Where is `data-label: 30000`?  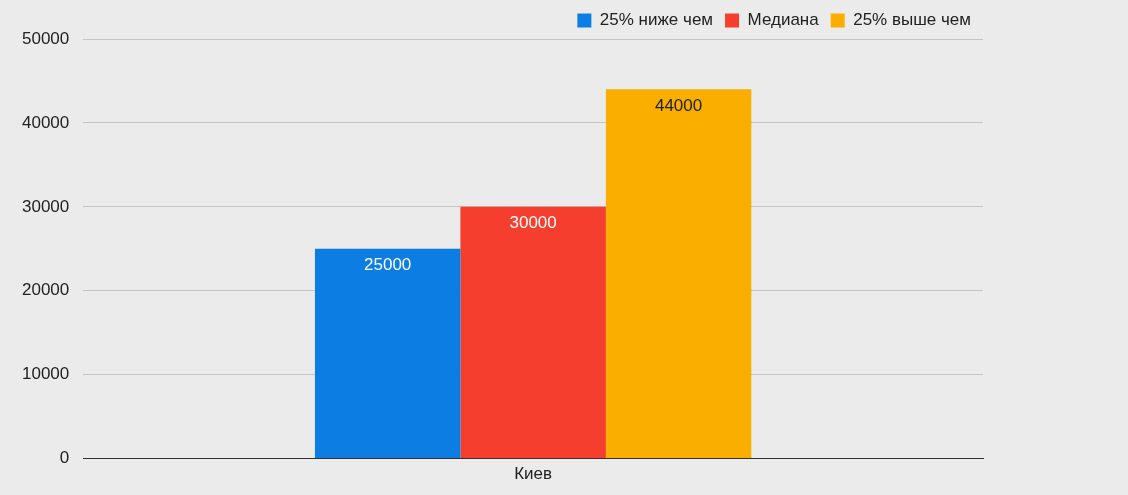 data-label: 30000 is located at coordinates (533, 223).